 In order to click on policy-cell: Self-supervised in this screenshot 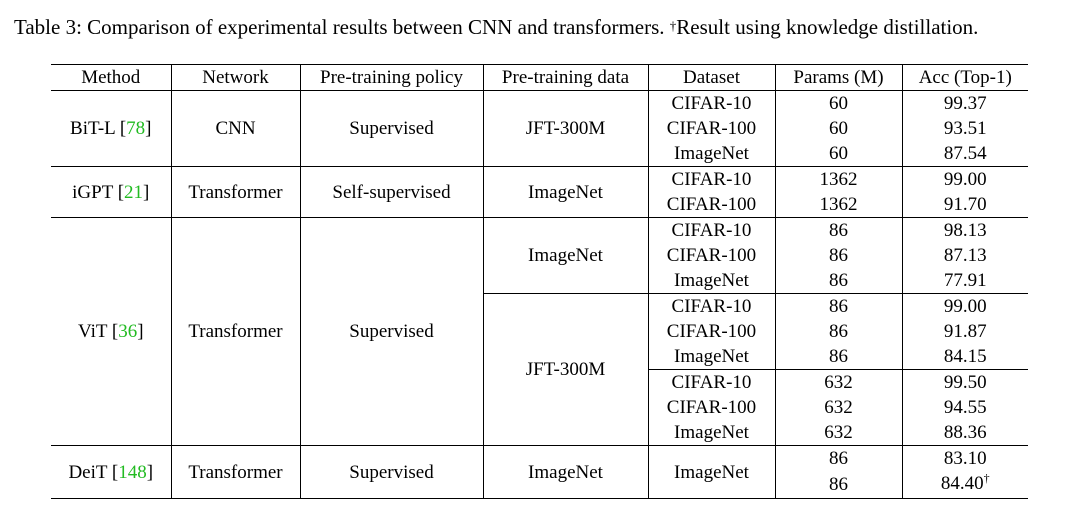, I will do `click(392, 192)`.